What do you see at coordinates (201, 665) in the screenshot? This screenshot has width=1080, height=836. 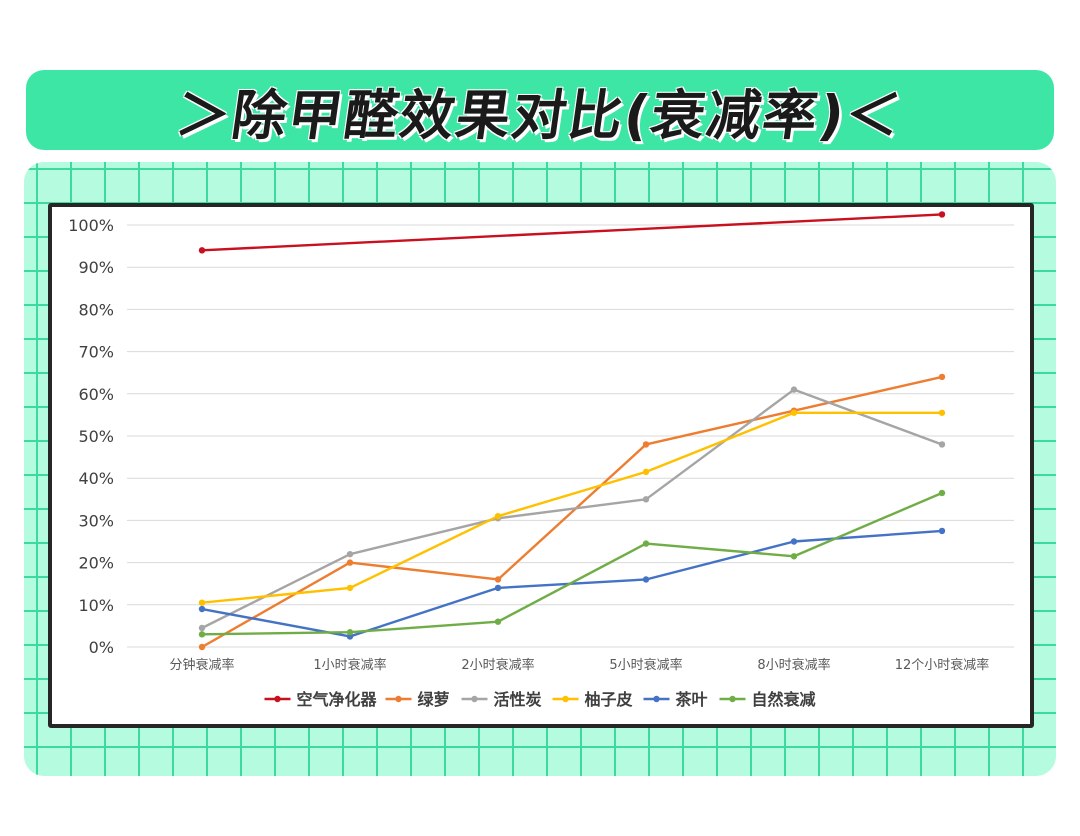 I see `x-tick-label: 分钟衰减率` at bounding box center [201, 665].